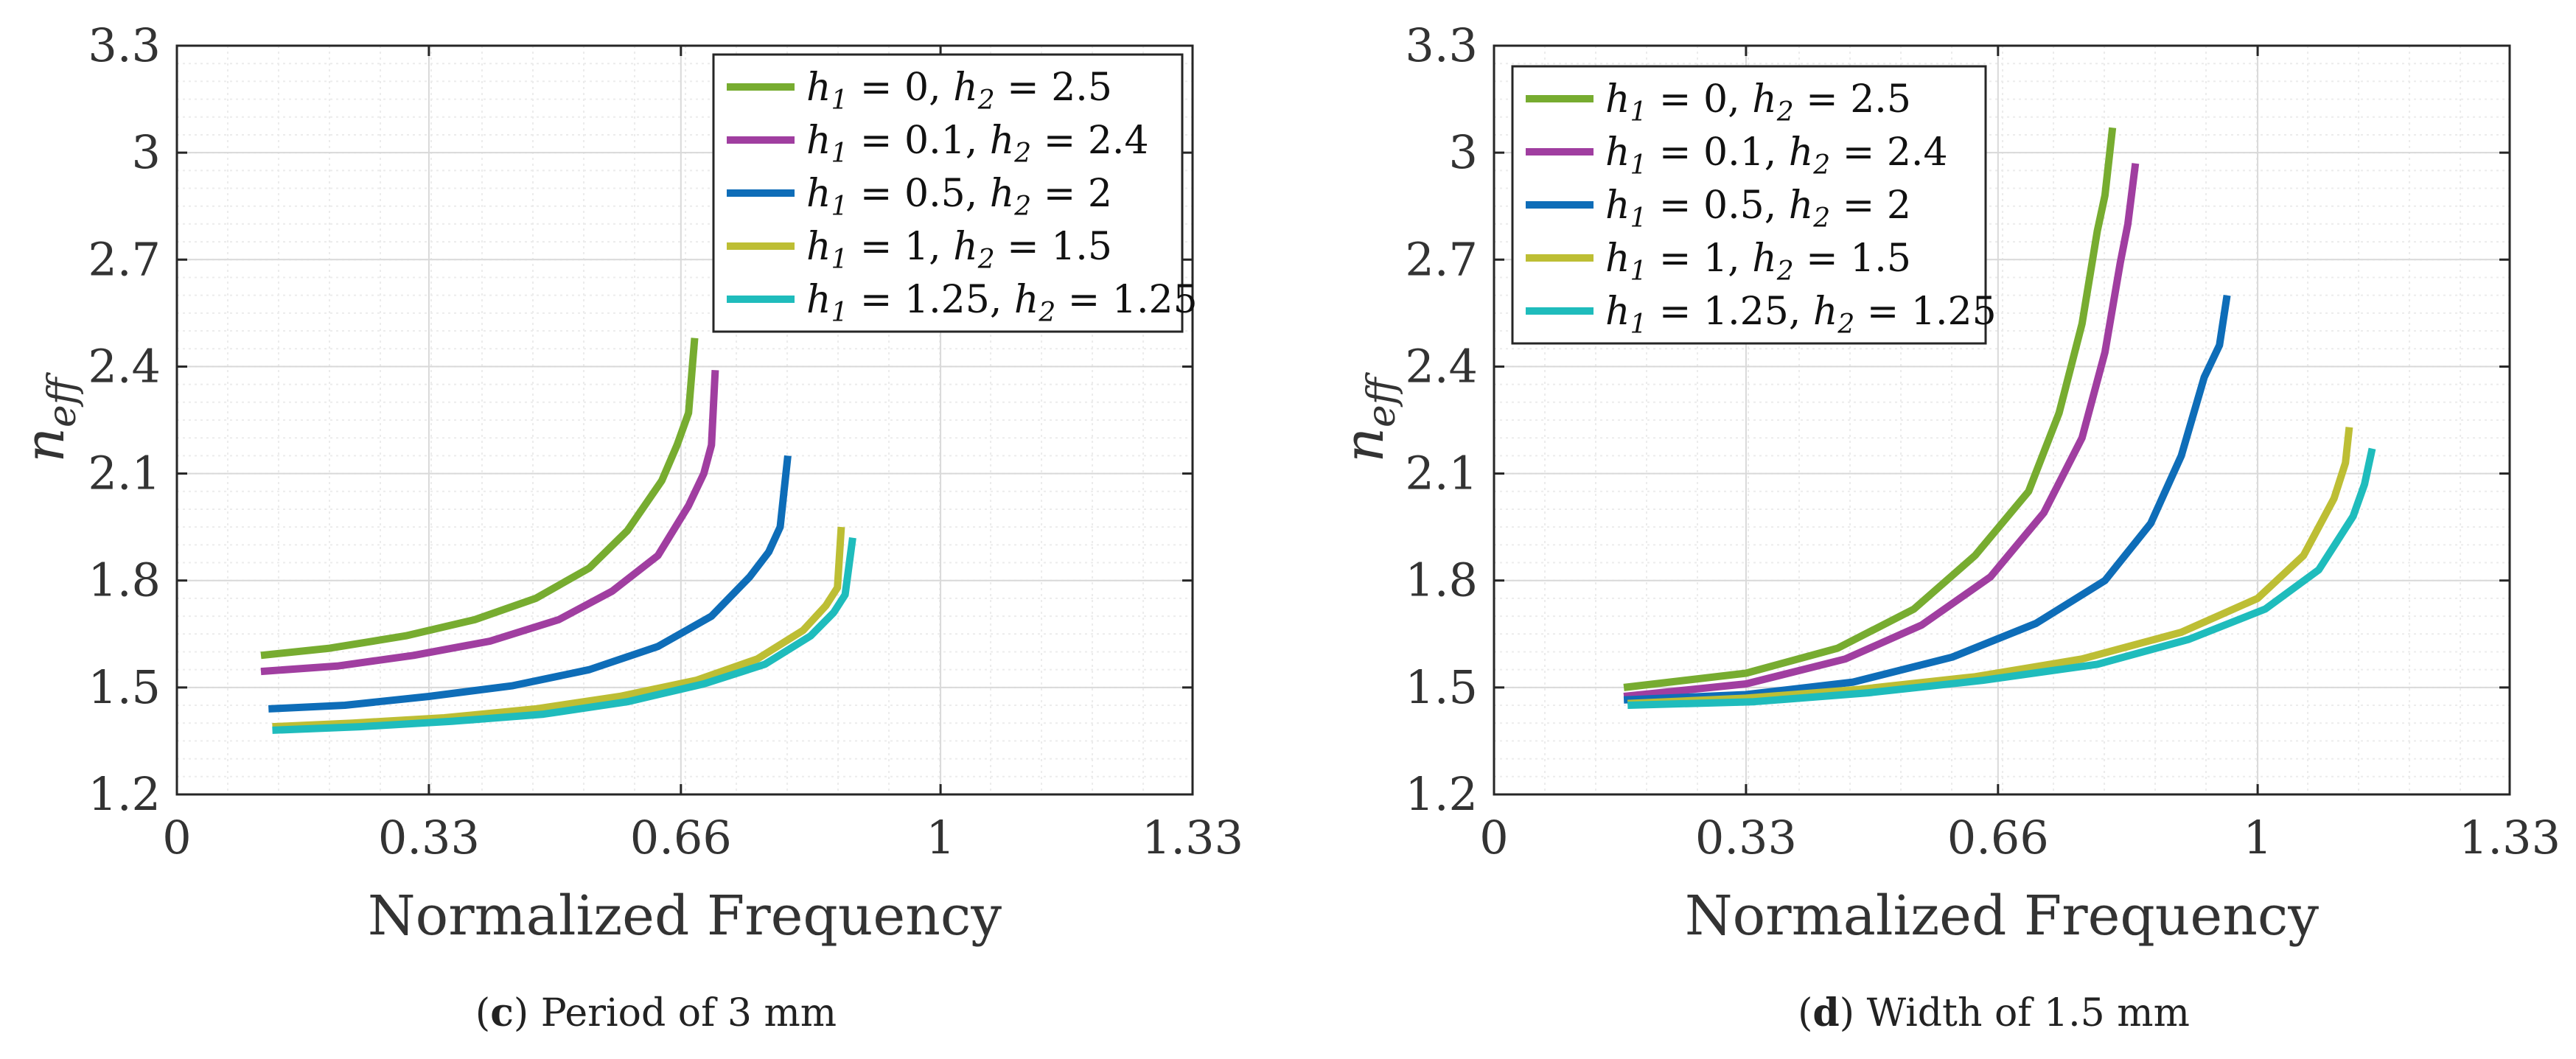 The height and width of the screenshot is (1059, 2576). I want to click on caption-text: Period of 3 mm, so click(689, 1013).